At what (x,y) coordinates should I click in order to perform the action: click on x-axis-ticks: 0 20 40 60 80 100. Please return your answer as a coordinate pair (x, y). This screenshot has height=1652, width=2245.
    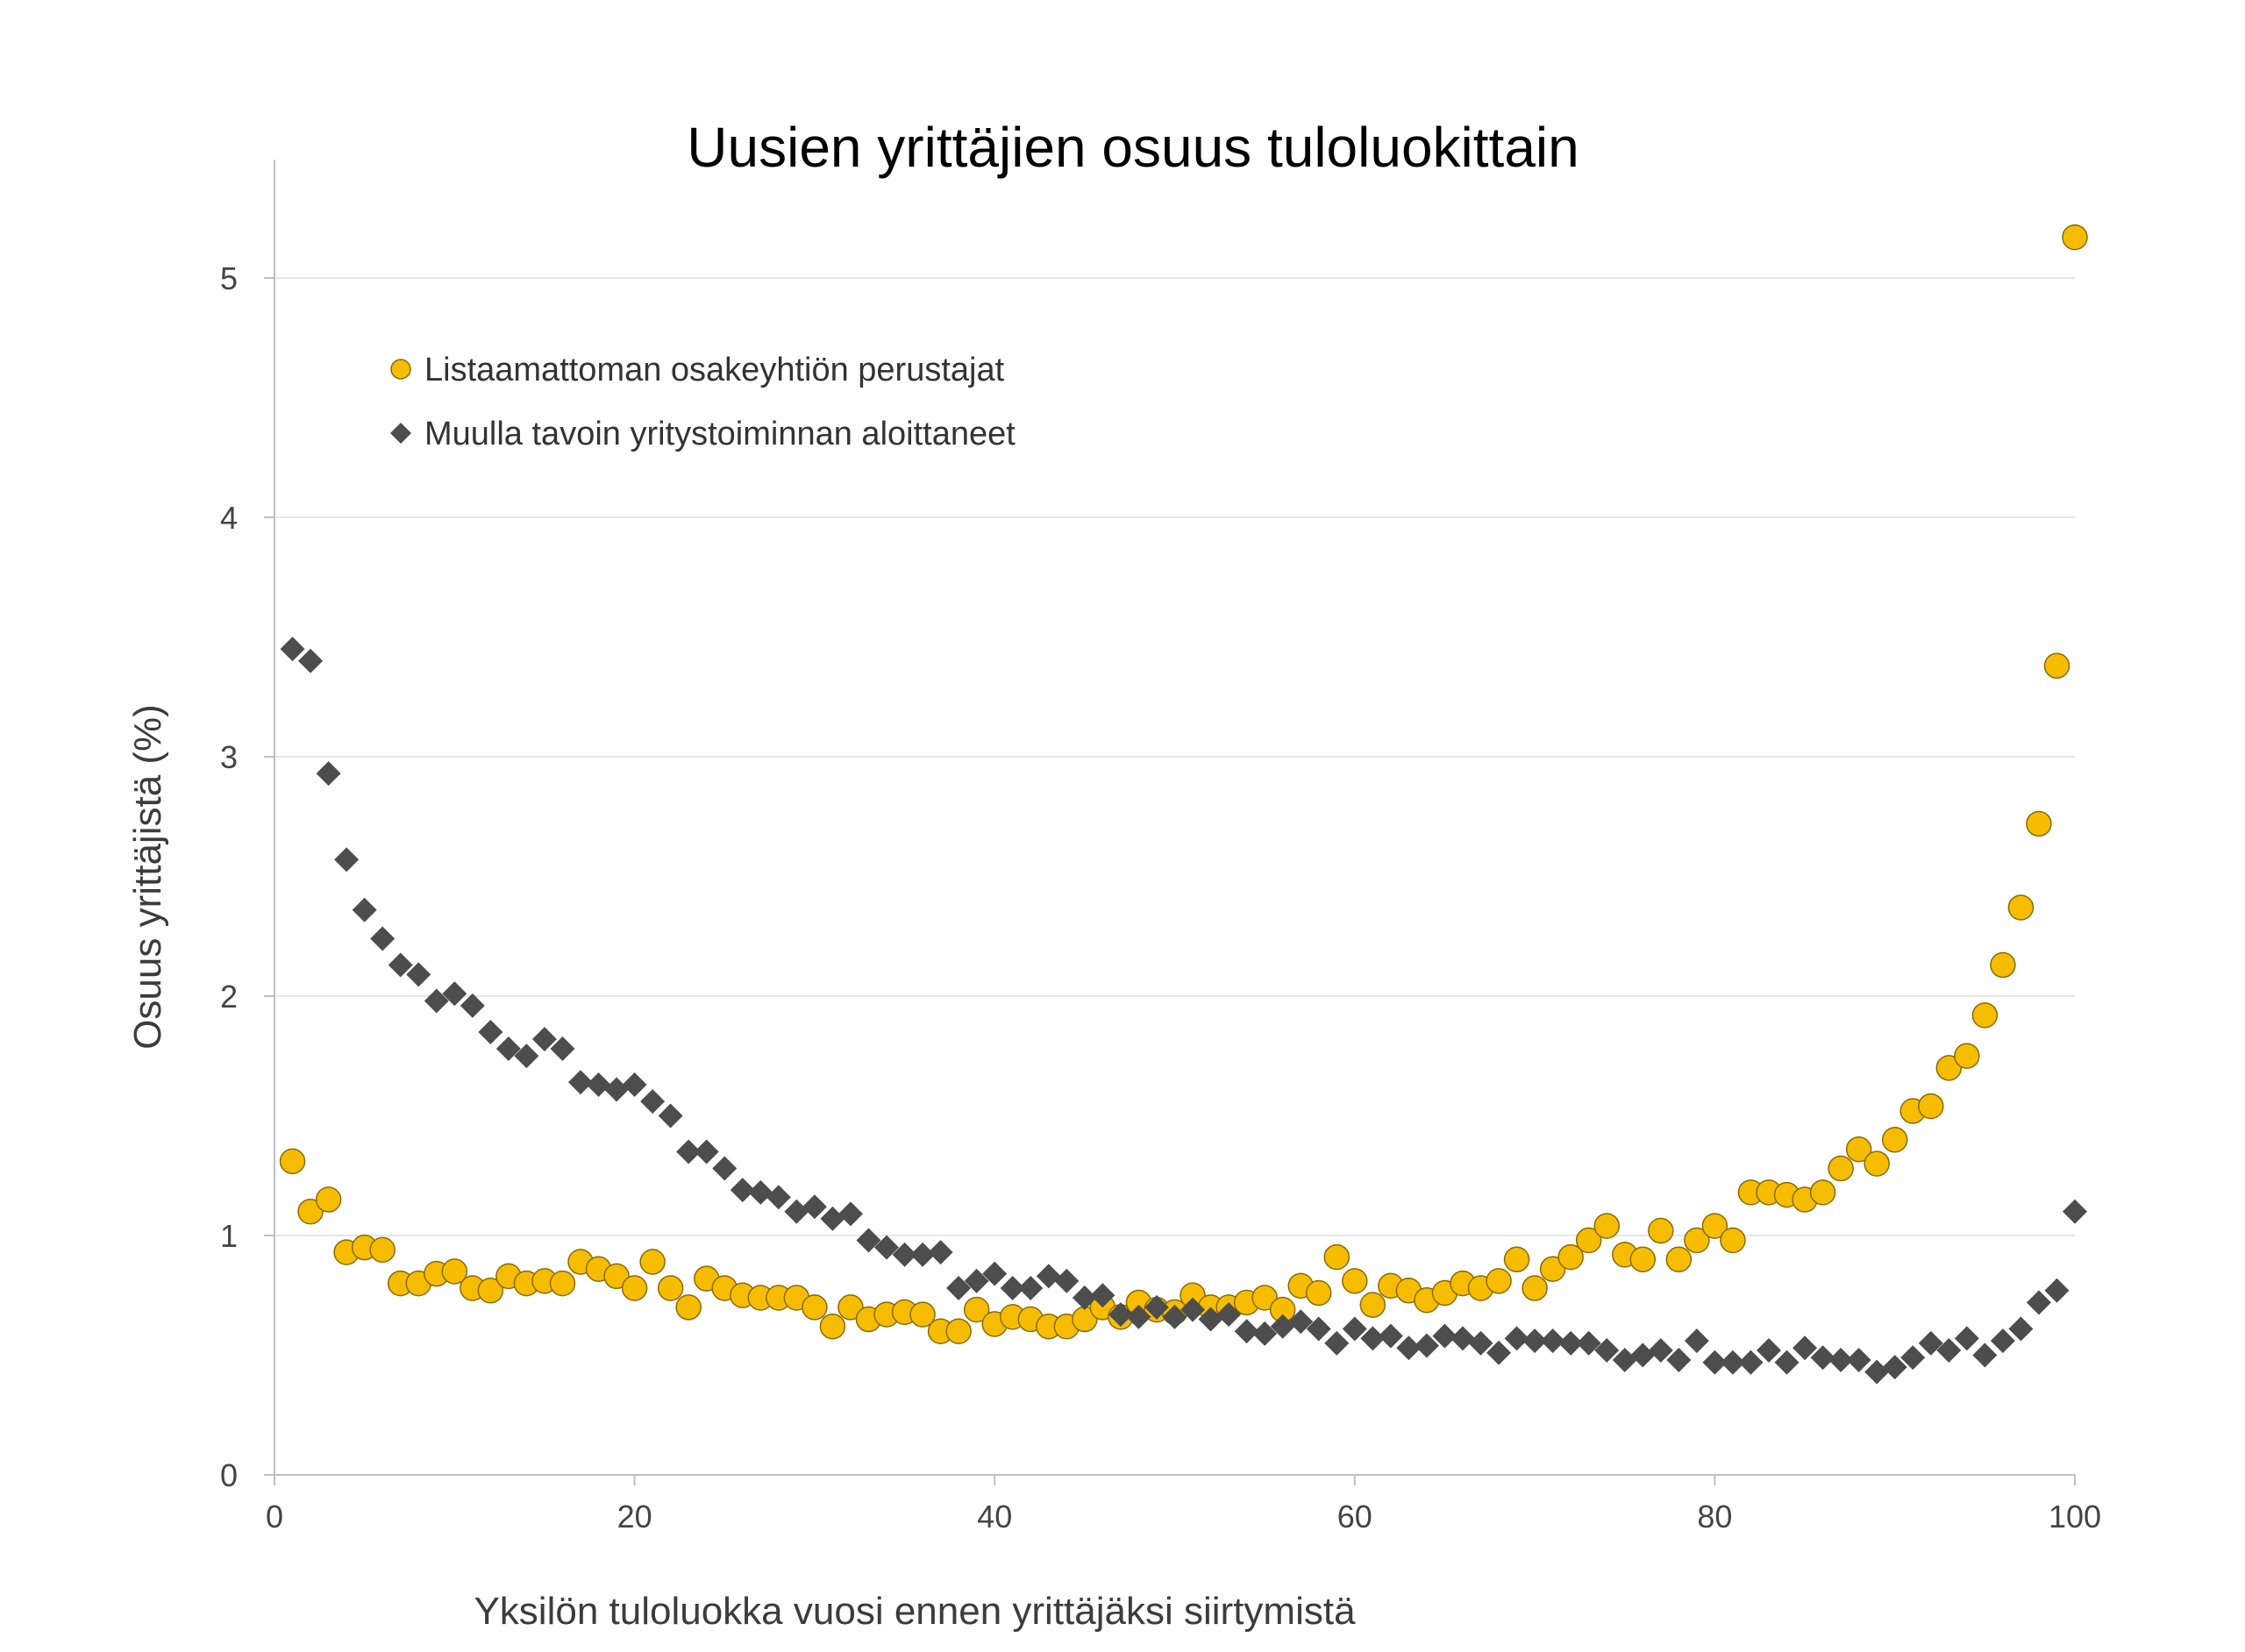
    Looking at the image, I should click on (1183, 1505).